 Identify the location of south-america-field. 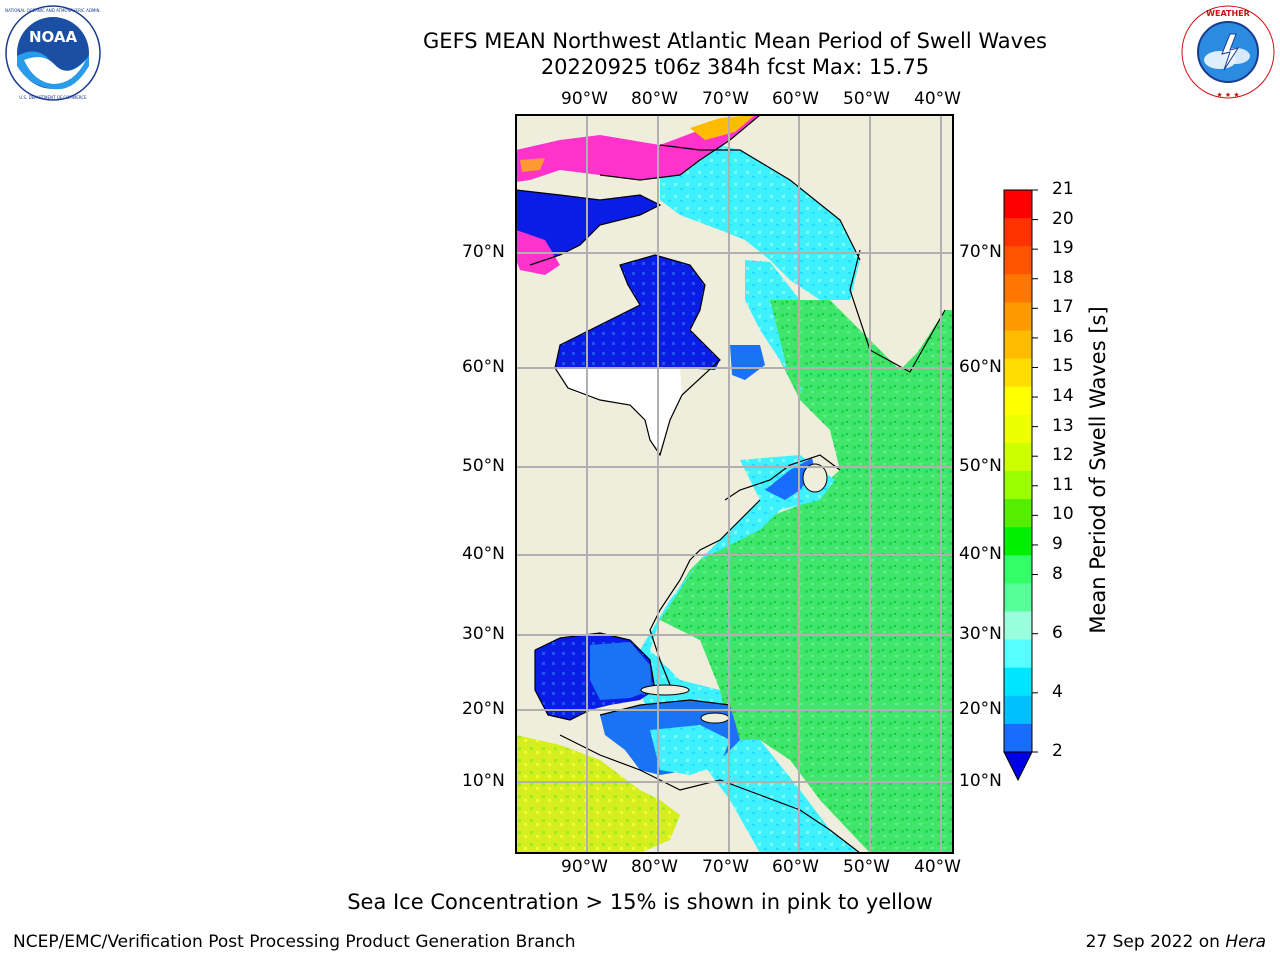
(598, 794).